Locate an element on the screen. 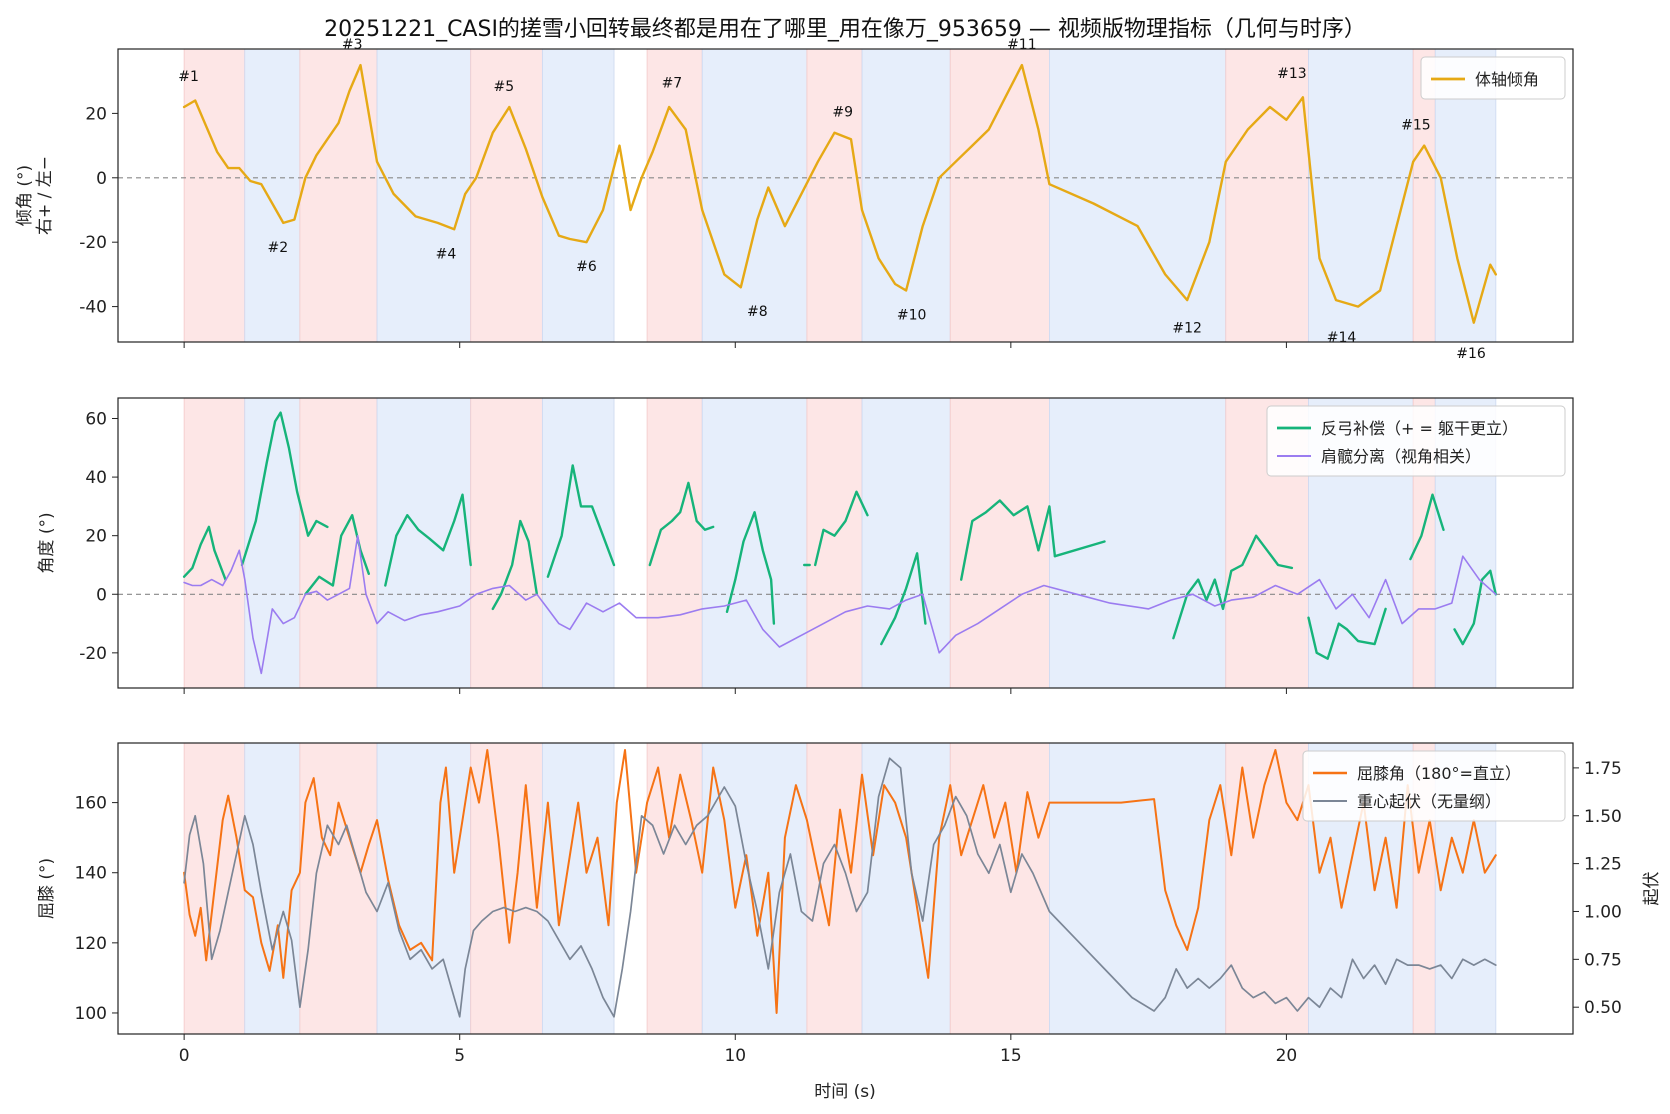 This screenshot has height=1114, width=1670. turn-label: #7 is located at coordinates (672, 84).